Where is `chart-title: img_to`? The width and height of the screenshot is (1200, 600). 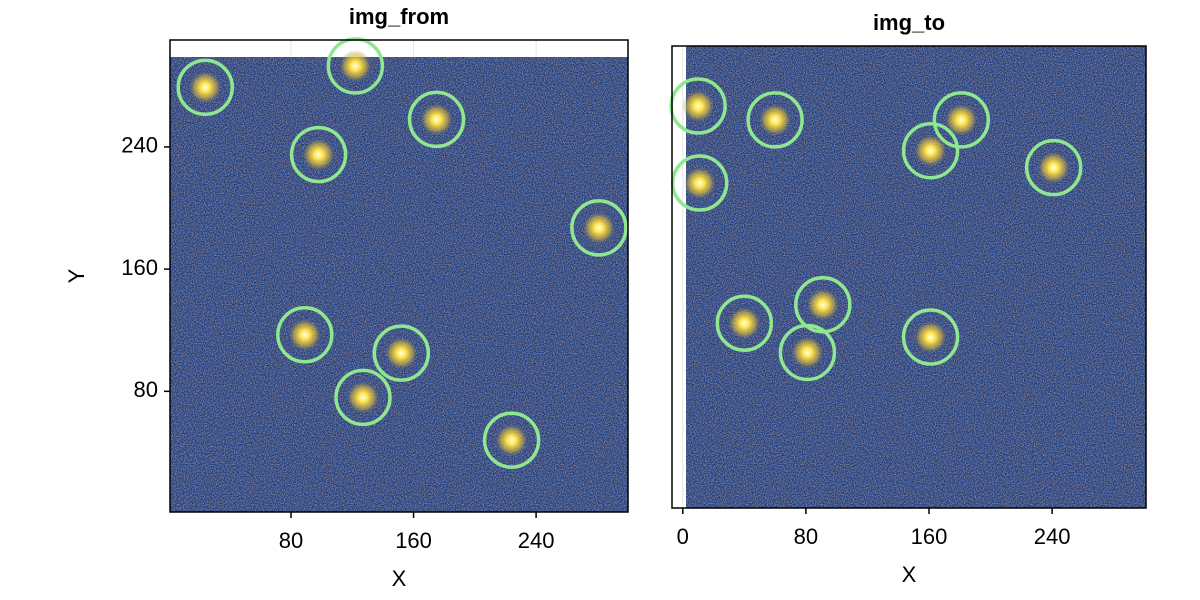 chart-title: img_to is located at coordinates (909, 22).